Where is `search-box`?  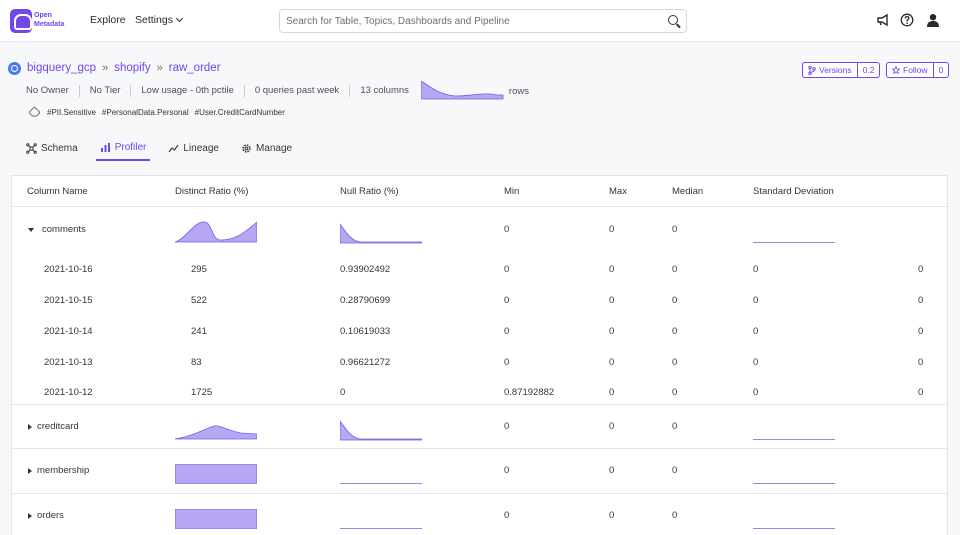 search-box is located at coordinates (483, 21).